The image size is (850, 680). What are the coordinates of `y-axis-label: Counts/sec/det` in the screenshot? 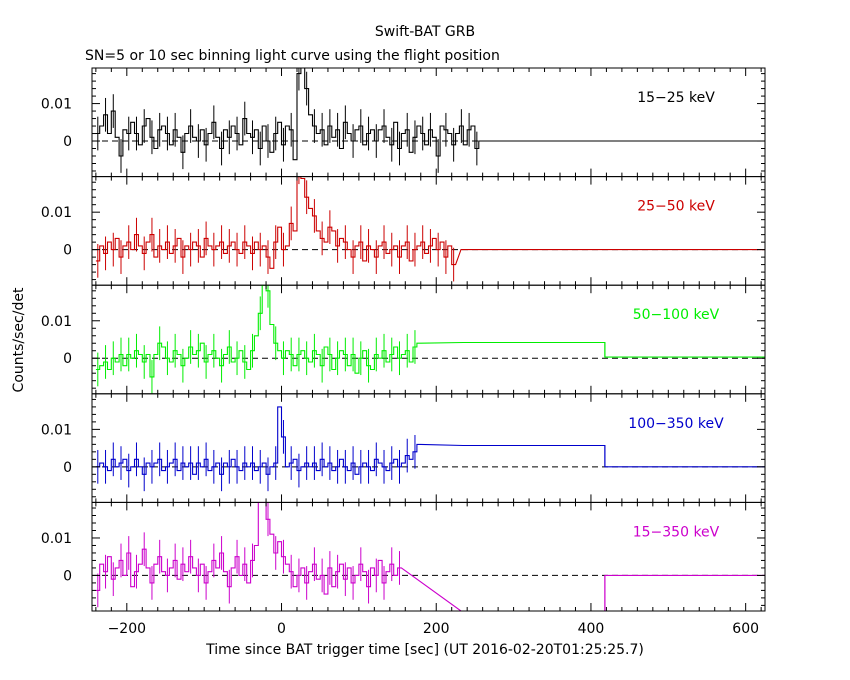 It's located at (19, 339).